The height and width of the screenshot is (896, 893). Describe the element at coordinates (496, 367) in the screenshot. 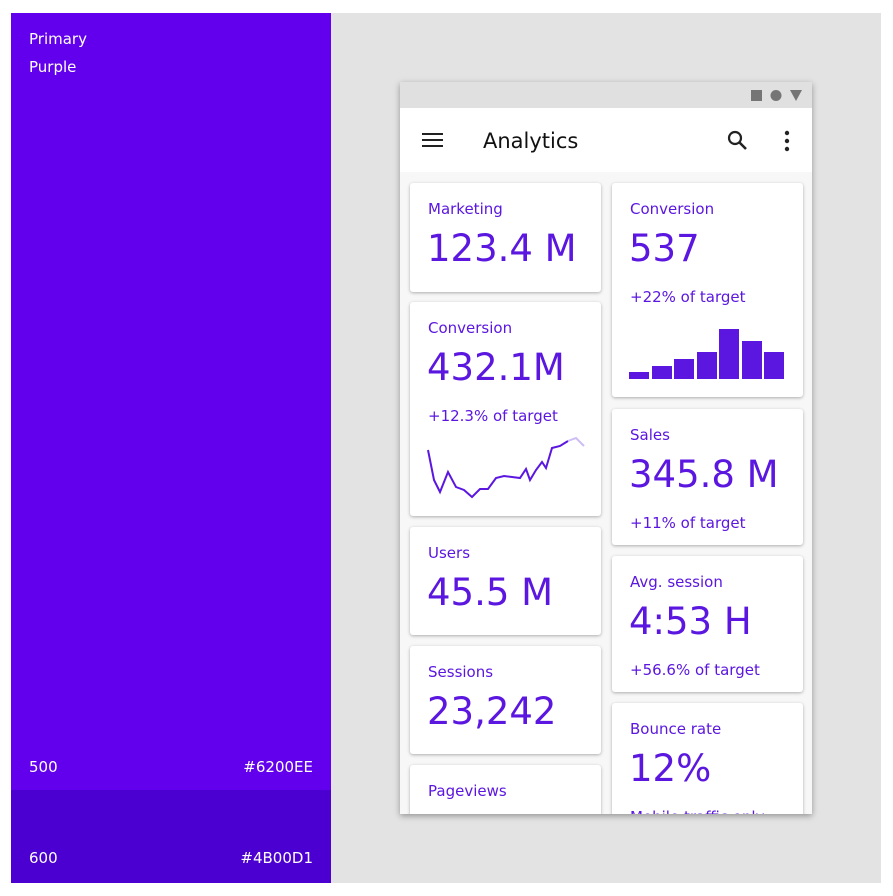

I see `card-value: 432.1M` at that location.